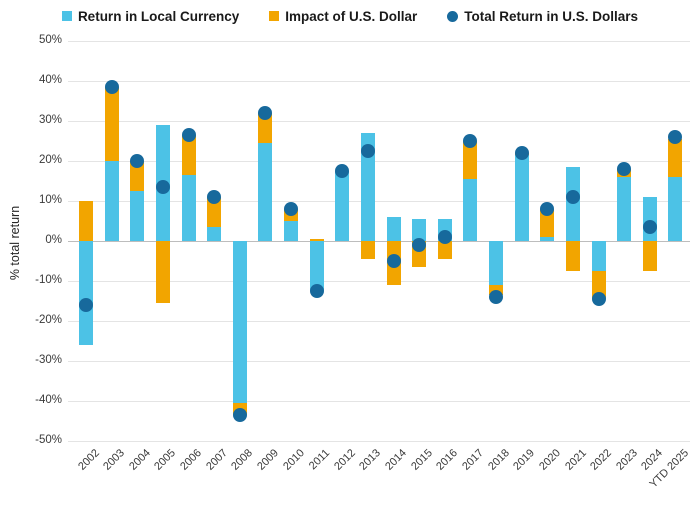 The width and height of the screenshot is (700, 507). Describe the element at coordinates (66, 16) in the screenshot. I see `local-currency-swatch-icon` at that location.